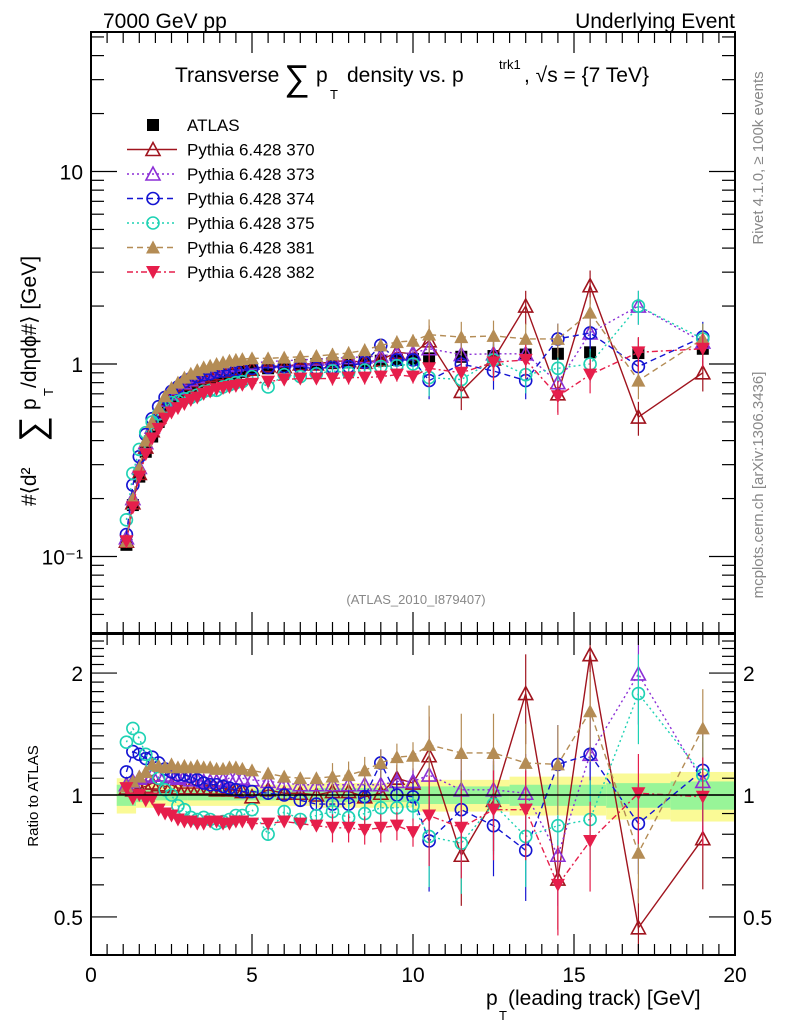 This screenshot has width=786, height=1024. I want to click on legend-entry: Pythia 6.428 375, so click(221, 223).